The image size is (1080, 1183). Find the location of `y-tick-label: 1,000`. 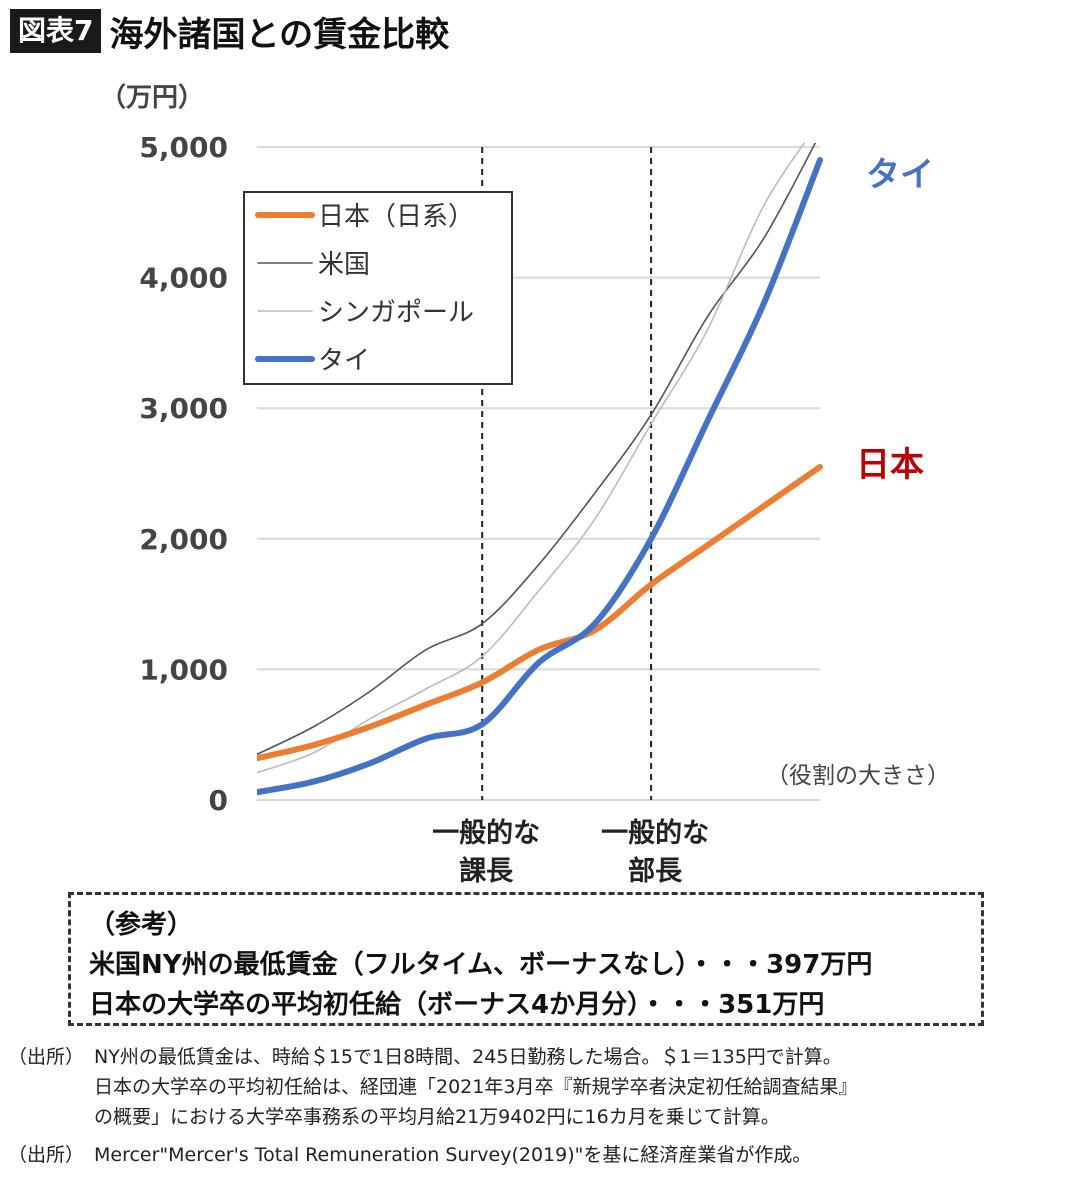

y-tick-label: 1,000 is located at coordinates (183, 669).